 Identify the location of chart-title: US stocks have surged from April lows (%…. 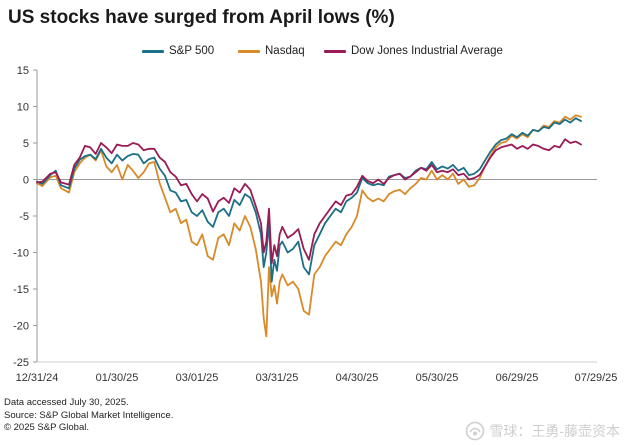
(201, 17).